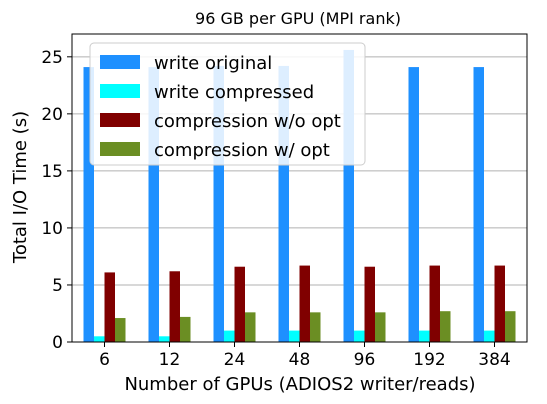 This screenshot has width=547, height=404. Describe the element at coordinates (242, 150) in the screenshot. I see `legend-label: compression w/ opt` at that location.